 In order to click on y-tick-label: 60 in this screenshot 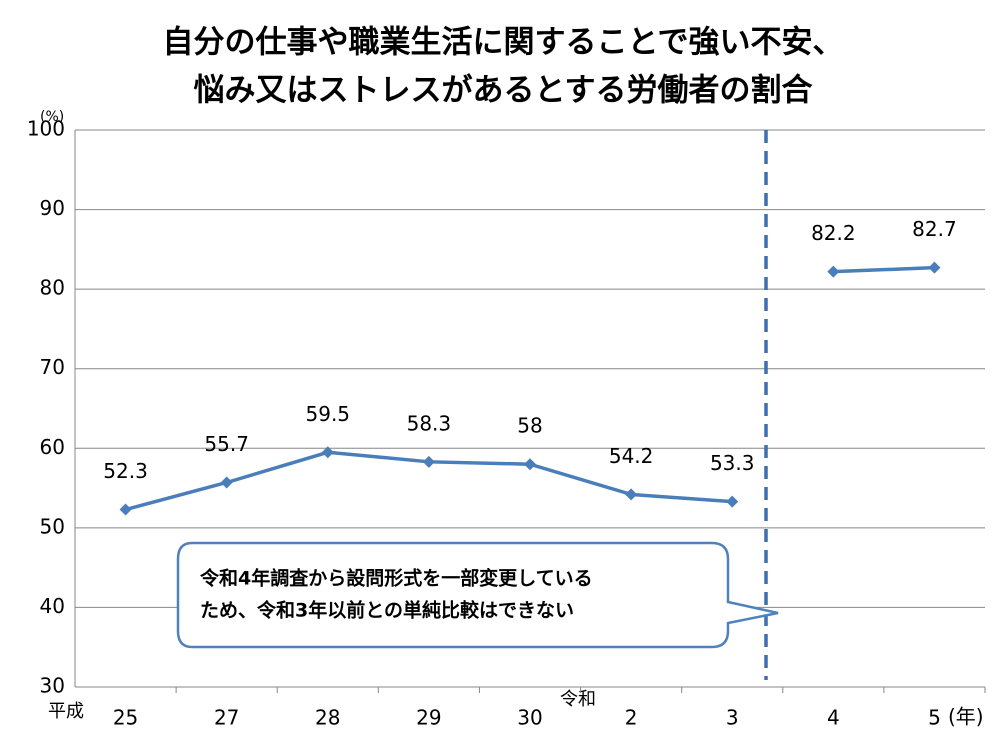, I will do `click(52, 447)`.